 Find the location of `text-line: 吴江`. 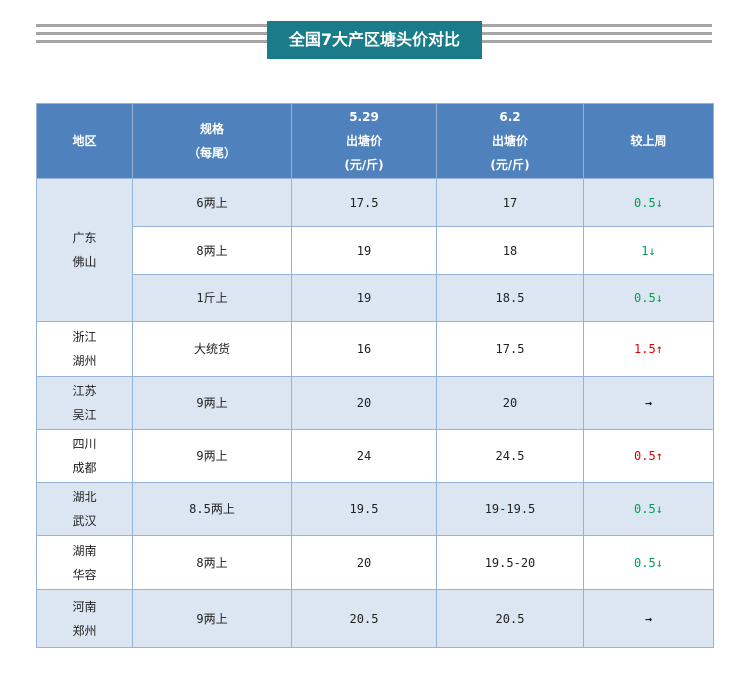

text-line: 吴江 is located at coordinates (84, 415).